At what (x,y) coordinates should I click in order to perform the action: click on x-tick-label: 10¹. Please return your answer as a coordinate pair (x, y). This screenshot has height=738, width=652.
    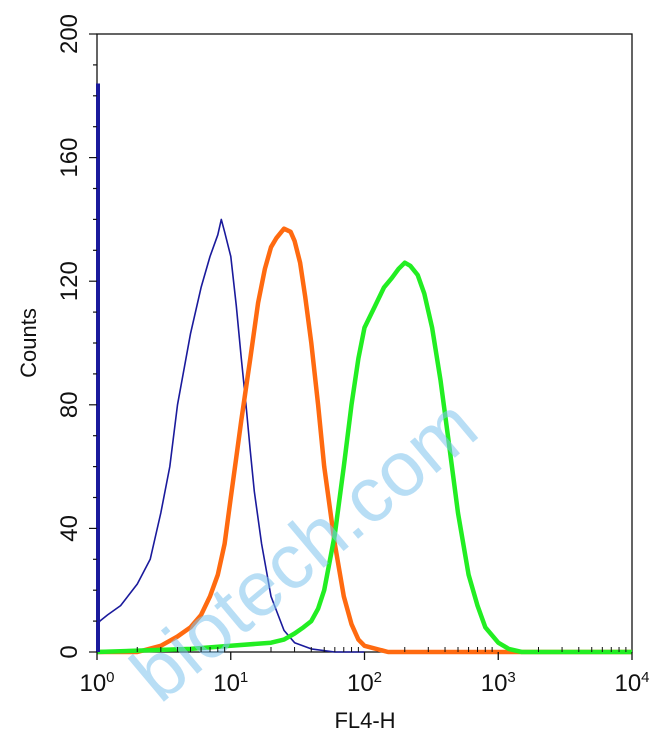
    Looking at the image, I should click on (230, 683).